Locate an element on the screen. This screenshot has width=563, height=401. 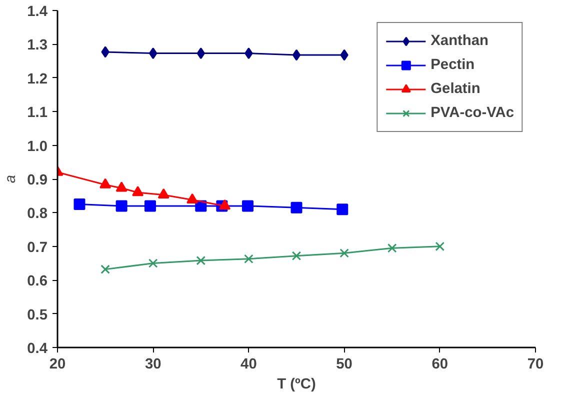
y-tick-label: 0.7 is located at coordinates (37, 248).